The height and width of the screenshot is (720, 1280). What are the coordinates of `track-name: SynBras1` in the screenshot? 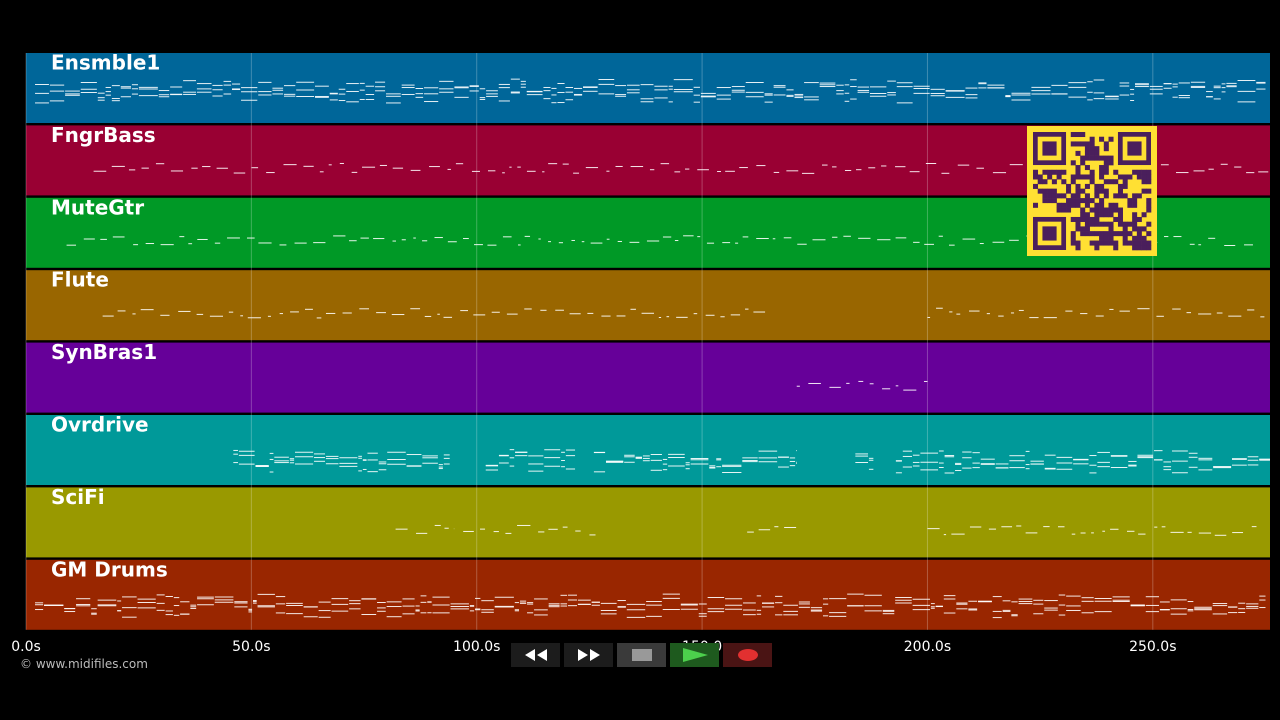 It's located at (104, 352).